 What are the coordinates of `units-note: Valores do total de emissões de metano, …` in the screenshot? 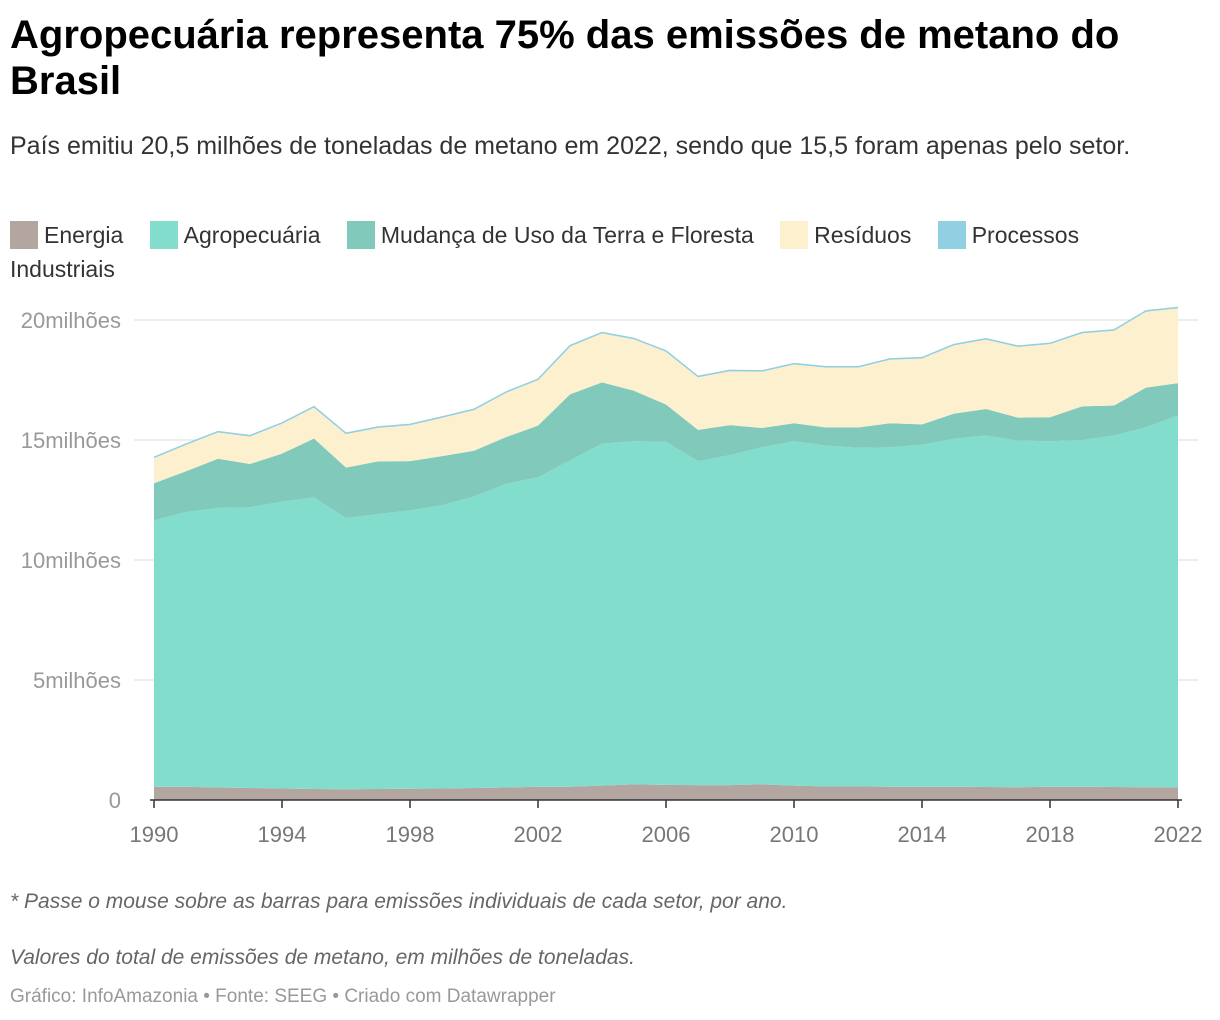 It's located at (322, 957).